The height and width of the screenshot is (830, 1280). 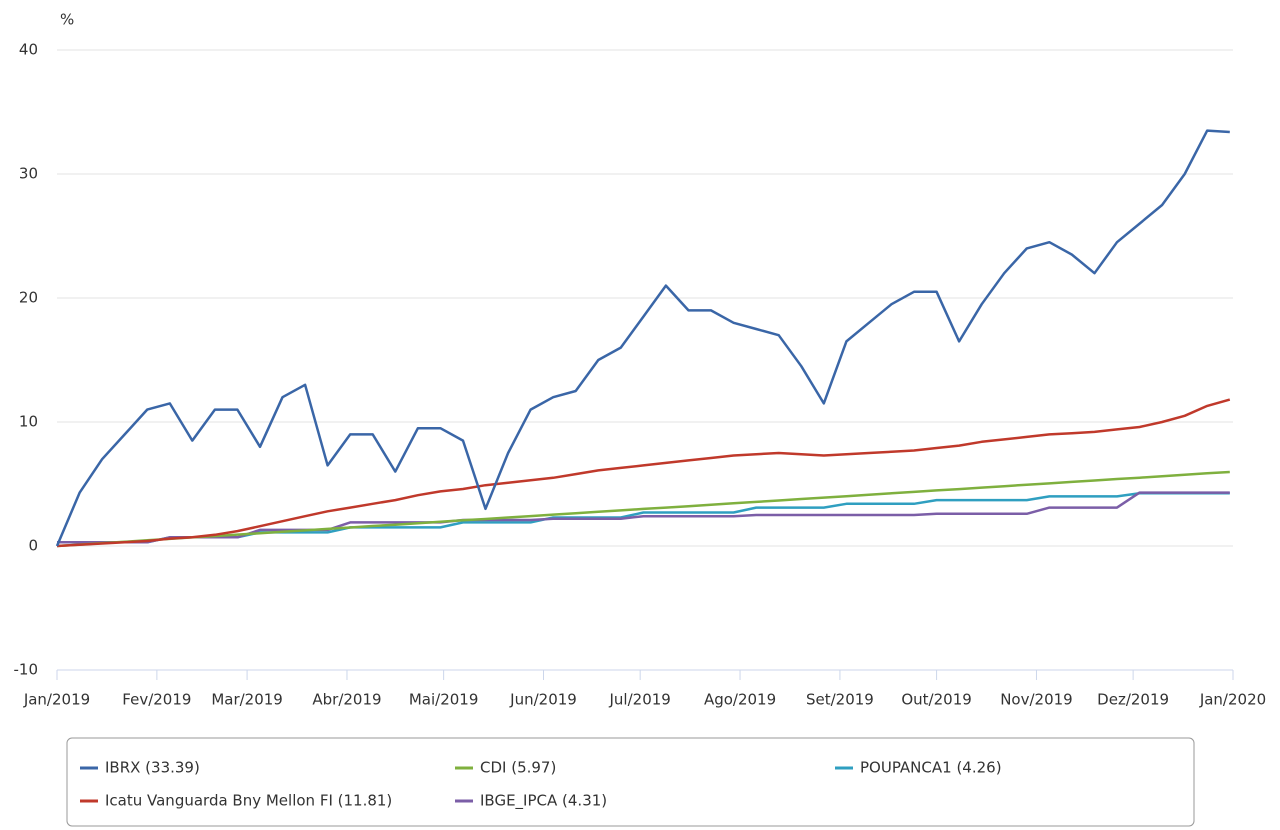 I want to click on x-tick-label: Nov/2019, so click(x=1036, y=700).